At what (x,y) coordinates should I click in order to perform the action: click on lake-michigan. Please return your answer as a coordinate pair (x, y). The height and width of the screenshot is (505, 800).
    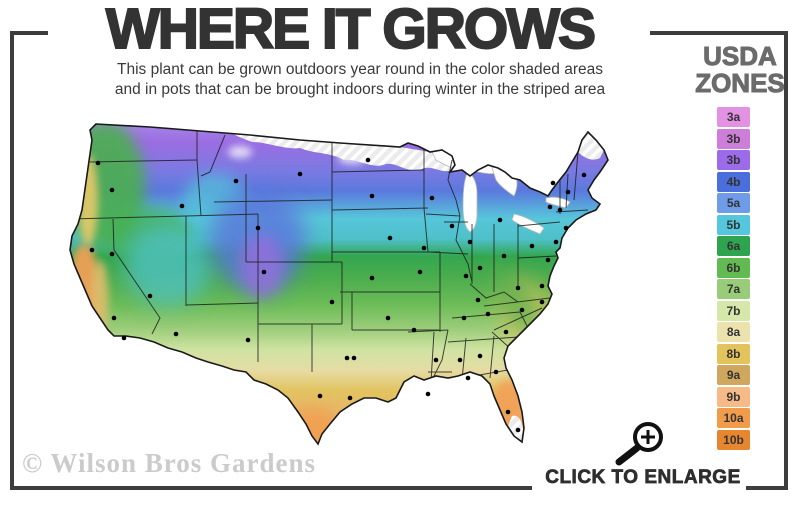
    Looking at the image, I should click on (470, 202).